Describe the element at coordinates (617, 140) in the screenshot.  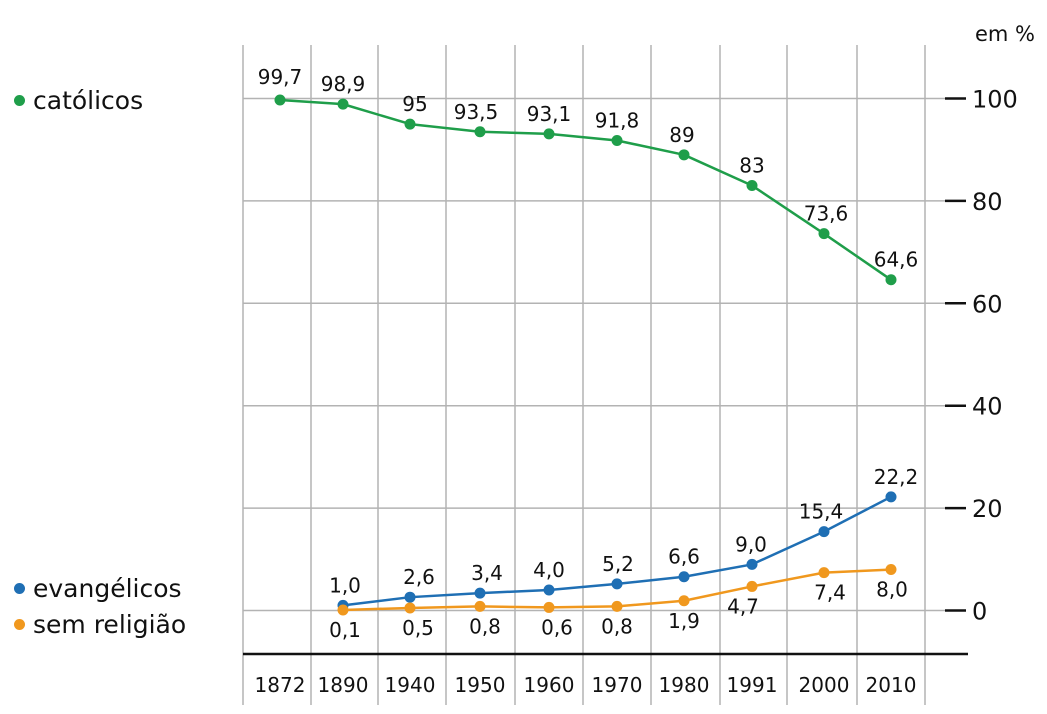
I see `series-0-point-1970` at that location.